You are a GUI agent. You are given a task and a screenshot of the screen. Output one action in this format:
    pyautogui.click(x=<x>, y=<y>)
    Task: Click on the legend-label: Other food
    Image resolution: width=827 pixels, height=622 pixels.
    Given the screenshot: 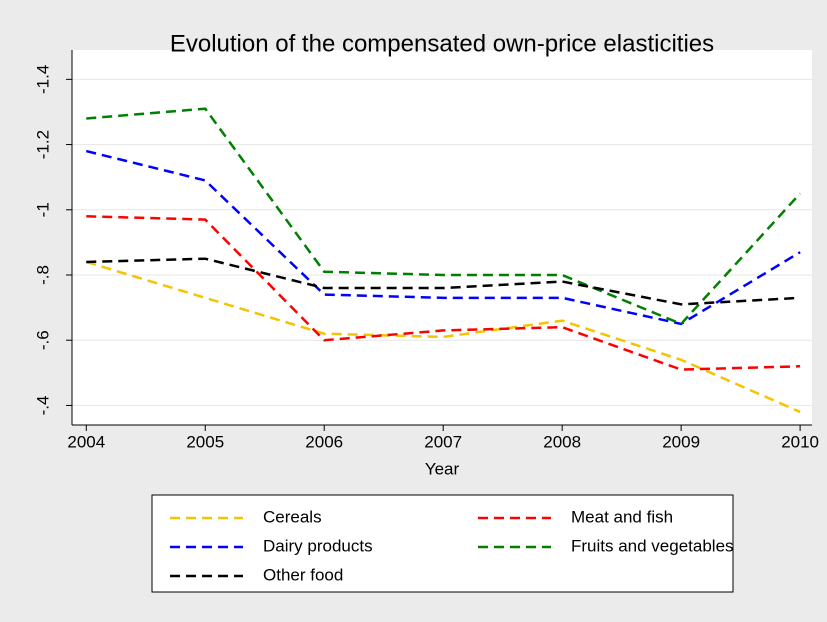 What is the action you would take?
    pyautogui.click(x=303, y=574)
    